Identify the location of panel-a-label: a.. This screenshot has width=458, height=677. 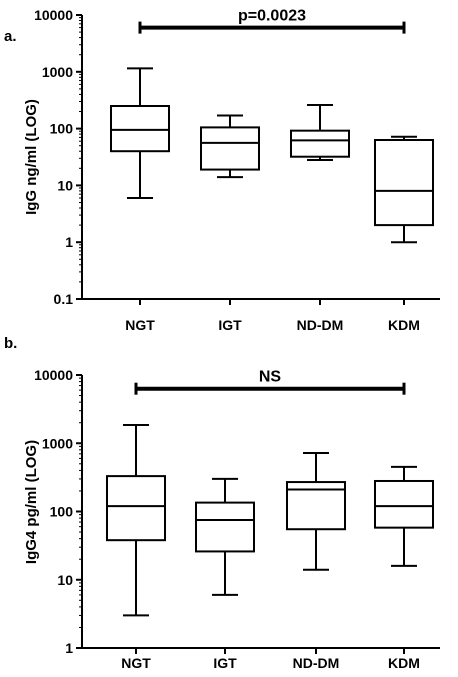
(10, 36).